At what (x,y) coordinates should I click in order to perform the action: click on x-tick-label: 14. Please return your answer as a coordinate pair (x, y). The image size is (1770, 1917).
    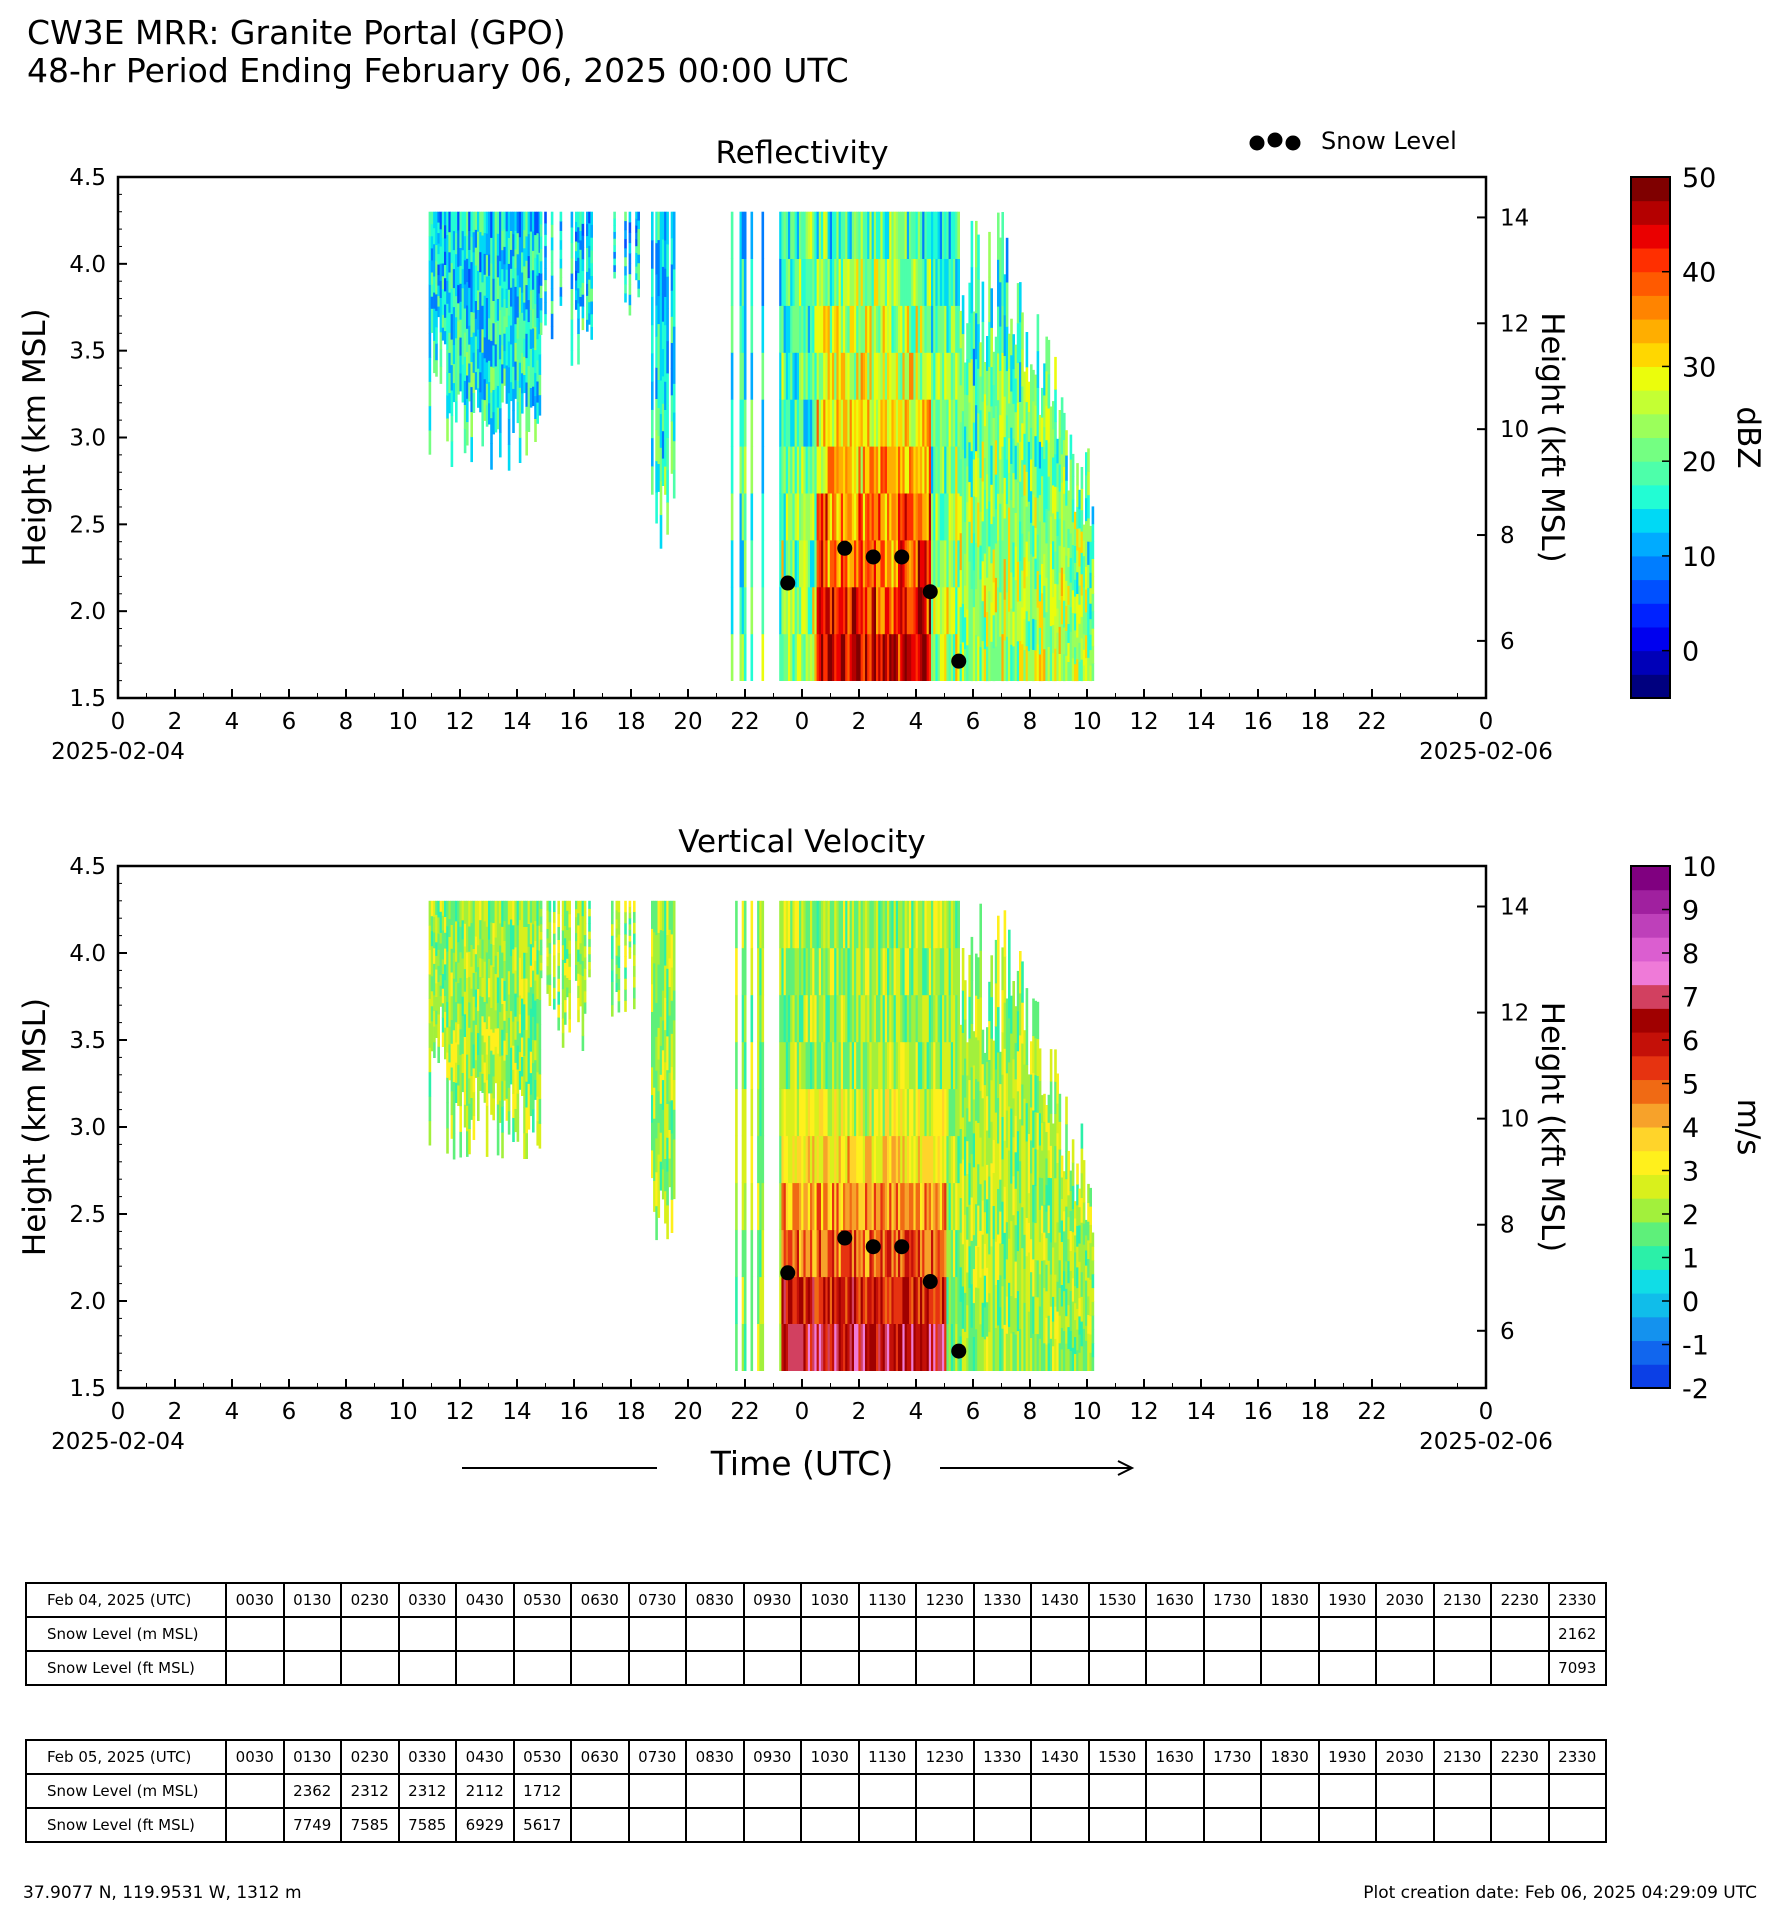
    Looking at the image, I should click on (1200, 1412).